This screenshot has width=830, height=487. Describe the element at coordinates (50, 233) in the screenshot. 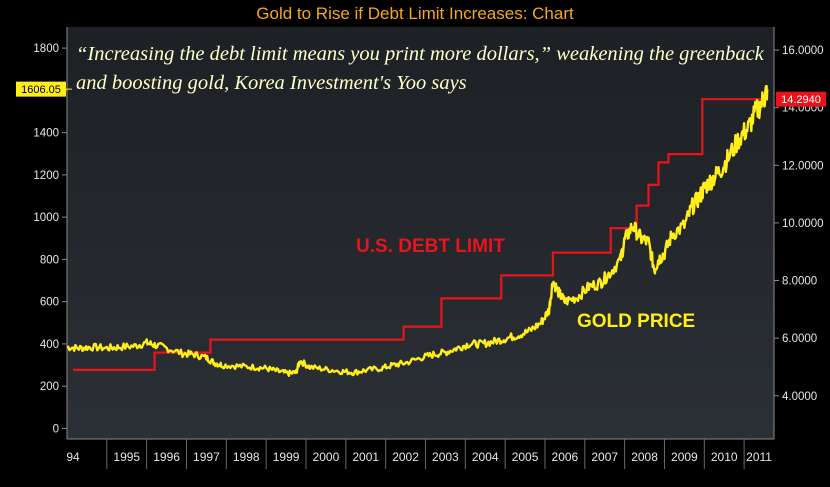

I see `y-axis-left: 020040060080010001200140016001800` at that location.